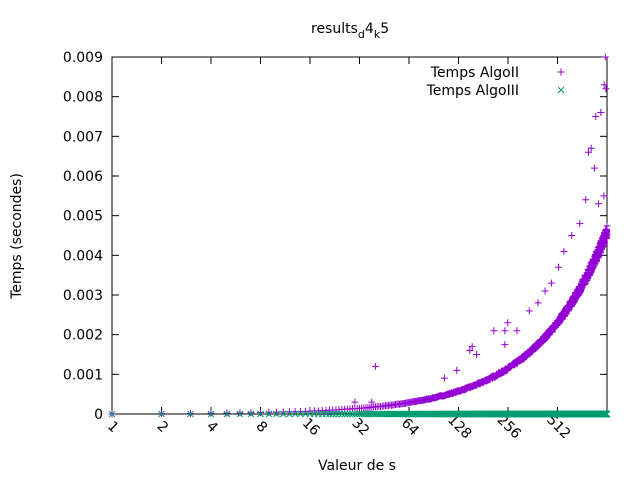  Describe the element at coordinates (369, 29) in the screenshot. I see `chart-title-mid: 4` at that location.